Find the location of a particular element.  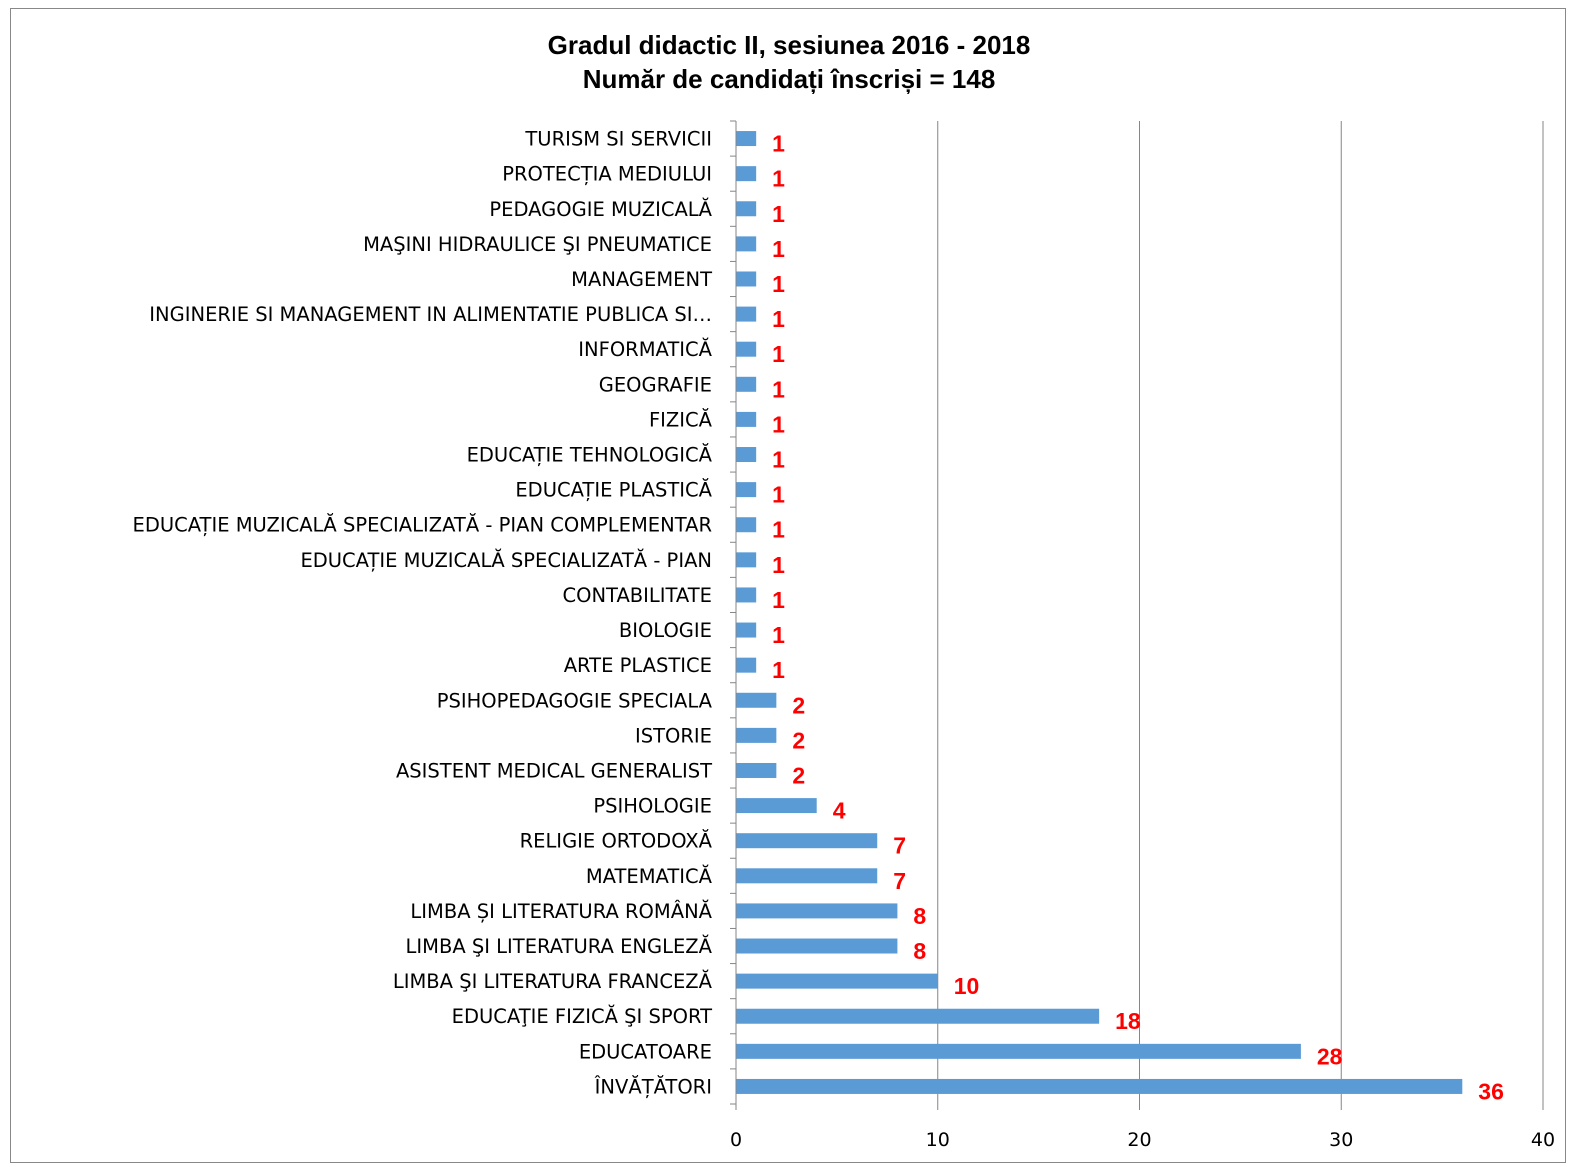

category-label: ÎNVĂȚĂTORI is located at coordinates (653, 1086).